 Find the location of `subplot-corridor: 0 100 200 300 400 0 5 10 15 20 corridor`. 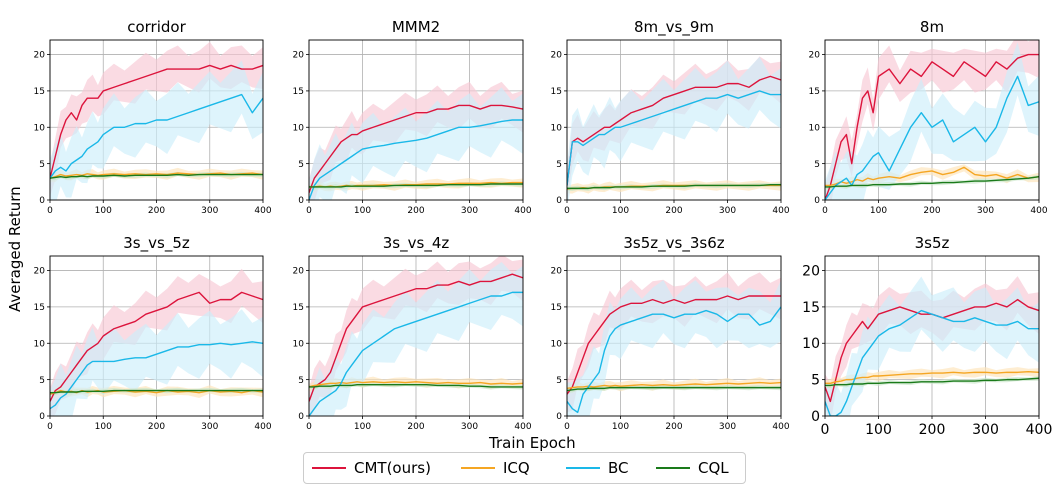

subplot-corridor: 0 100 200 300 400 0 5 10 15 20 corridor is located at coordinates (153, 117).